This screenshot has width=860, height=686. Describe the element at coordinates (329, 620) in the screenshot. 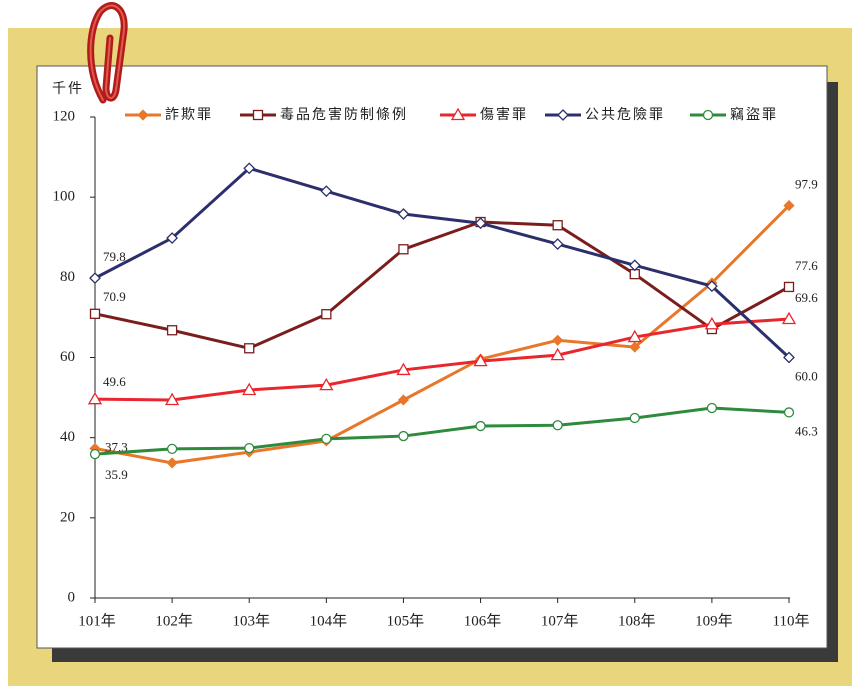

I see `x-tick-label: 104年` at that location.